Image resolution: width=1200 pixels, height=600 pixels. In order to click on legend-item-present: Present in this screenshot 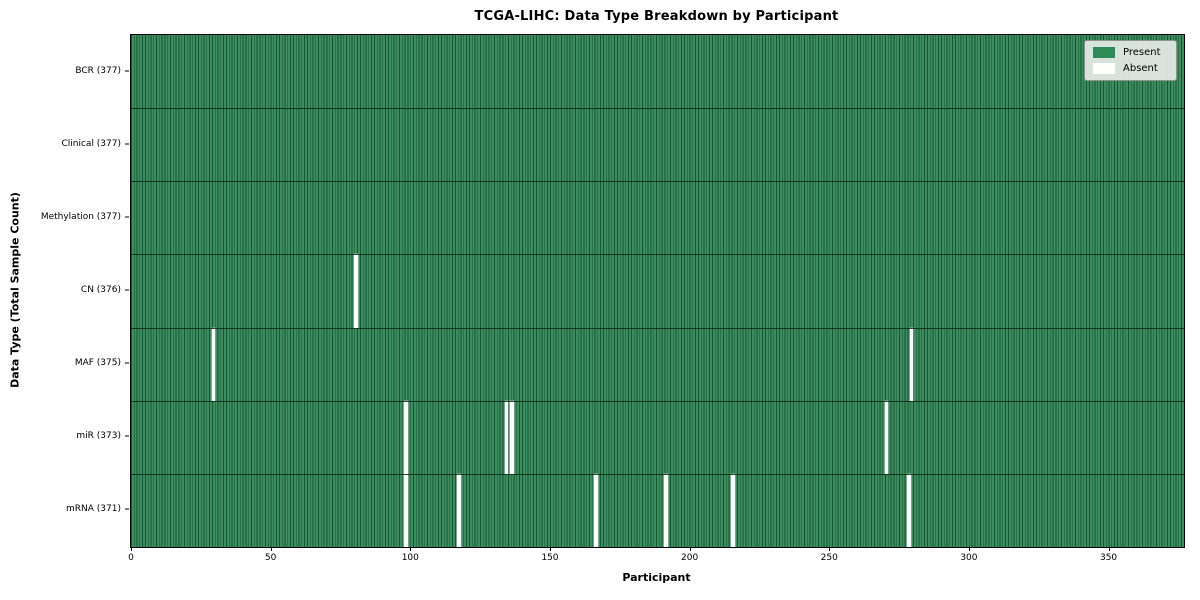, I will do `click(1130, 52)`.